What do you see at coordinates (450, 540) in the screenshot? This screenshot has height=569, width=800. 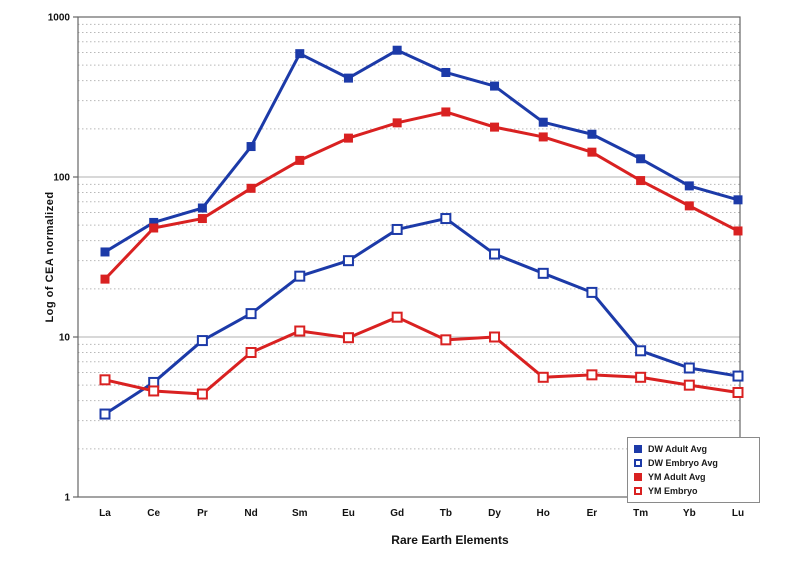 I see `x-axis-title: Rare Earth Elements` at bounding box center [450, 540].